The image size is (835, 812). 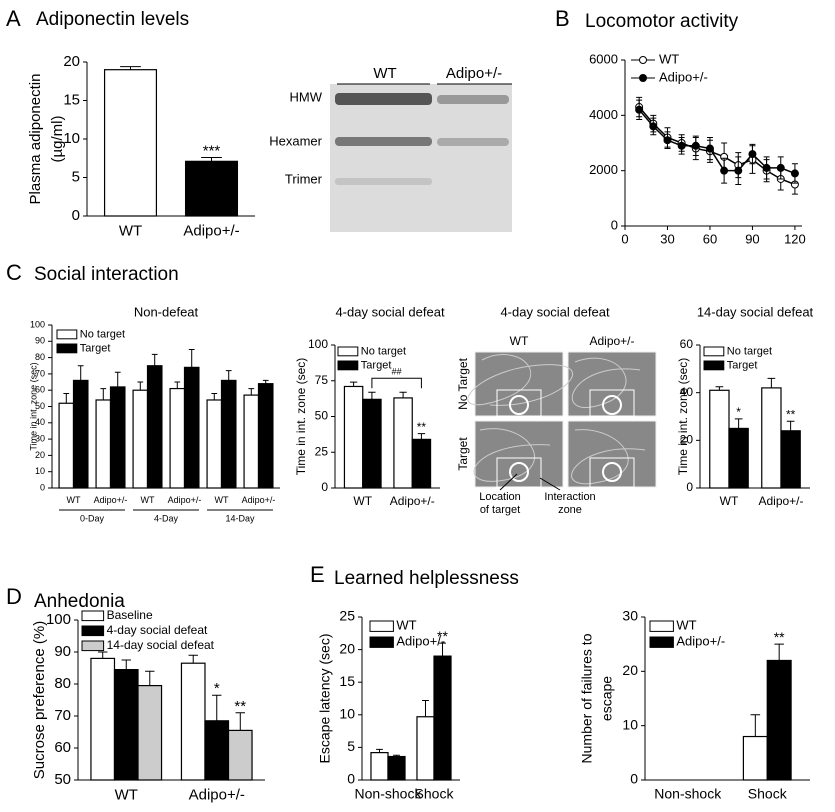 I want to click on y-tick-label: 90, so click(x=62, y=651).